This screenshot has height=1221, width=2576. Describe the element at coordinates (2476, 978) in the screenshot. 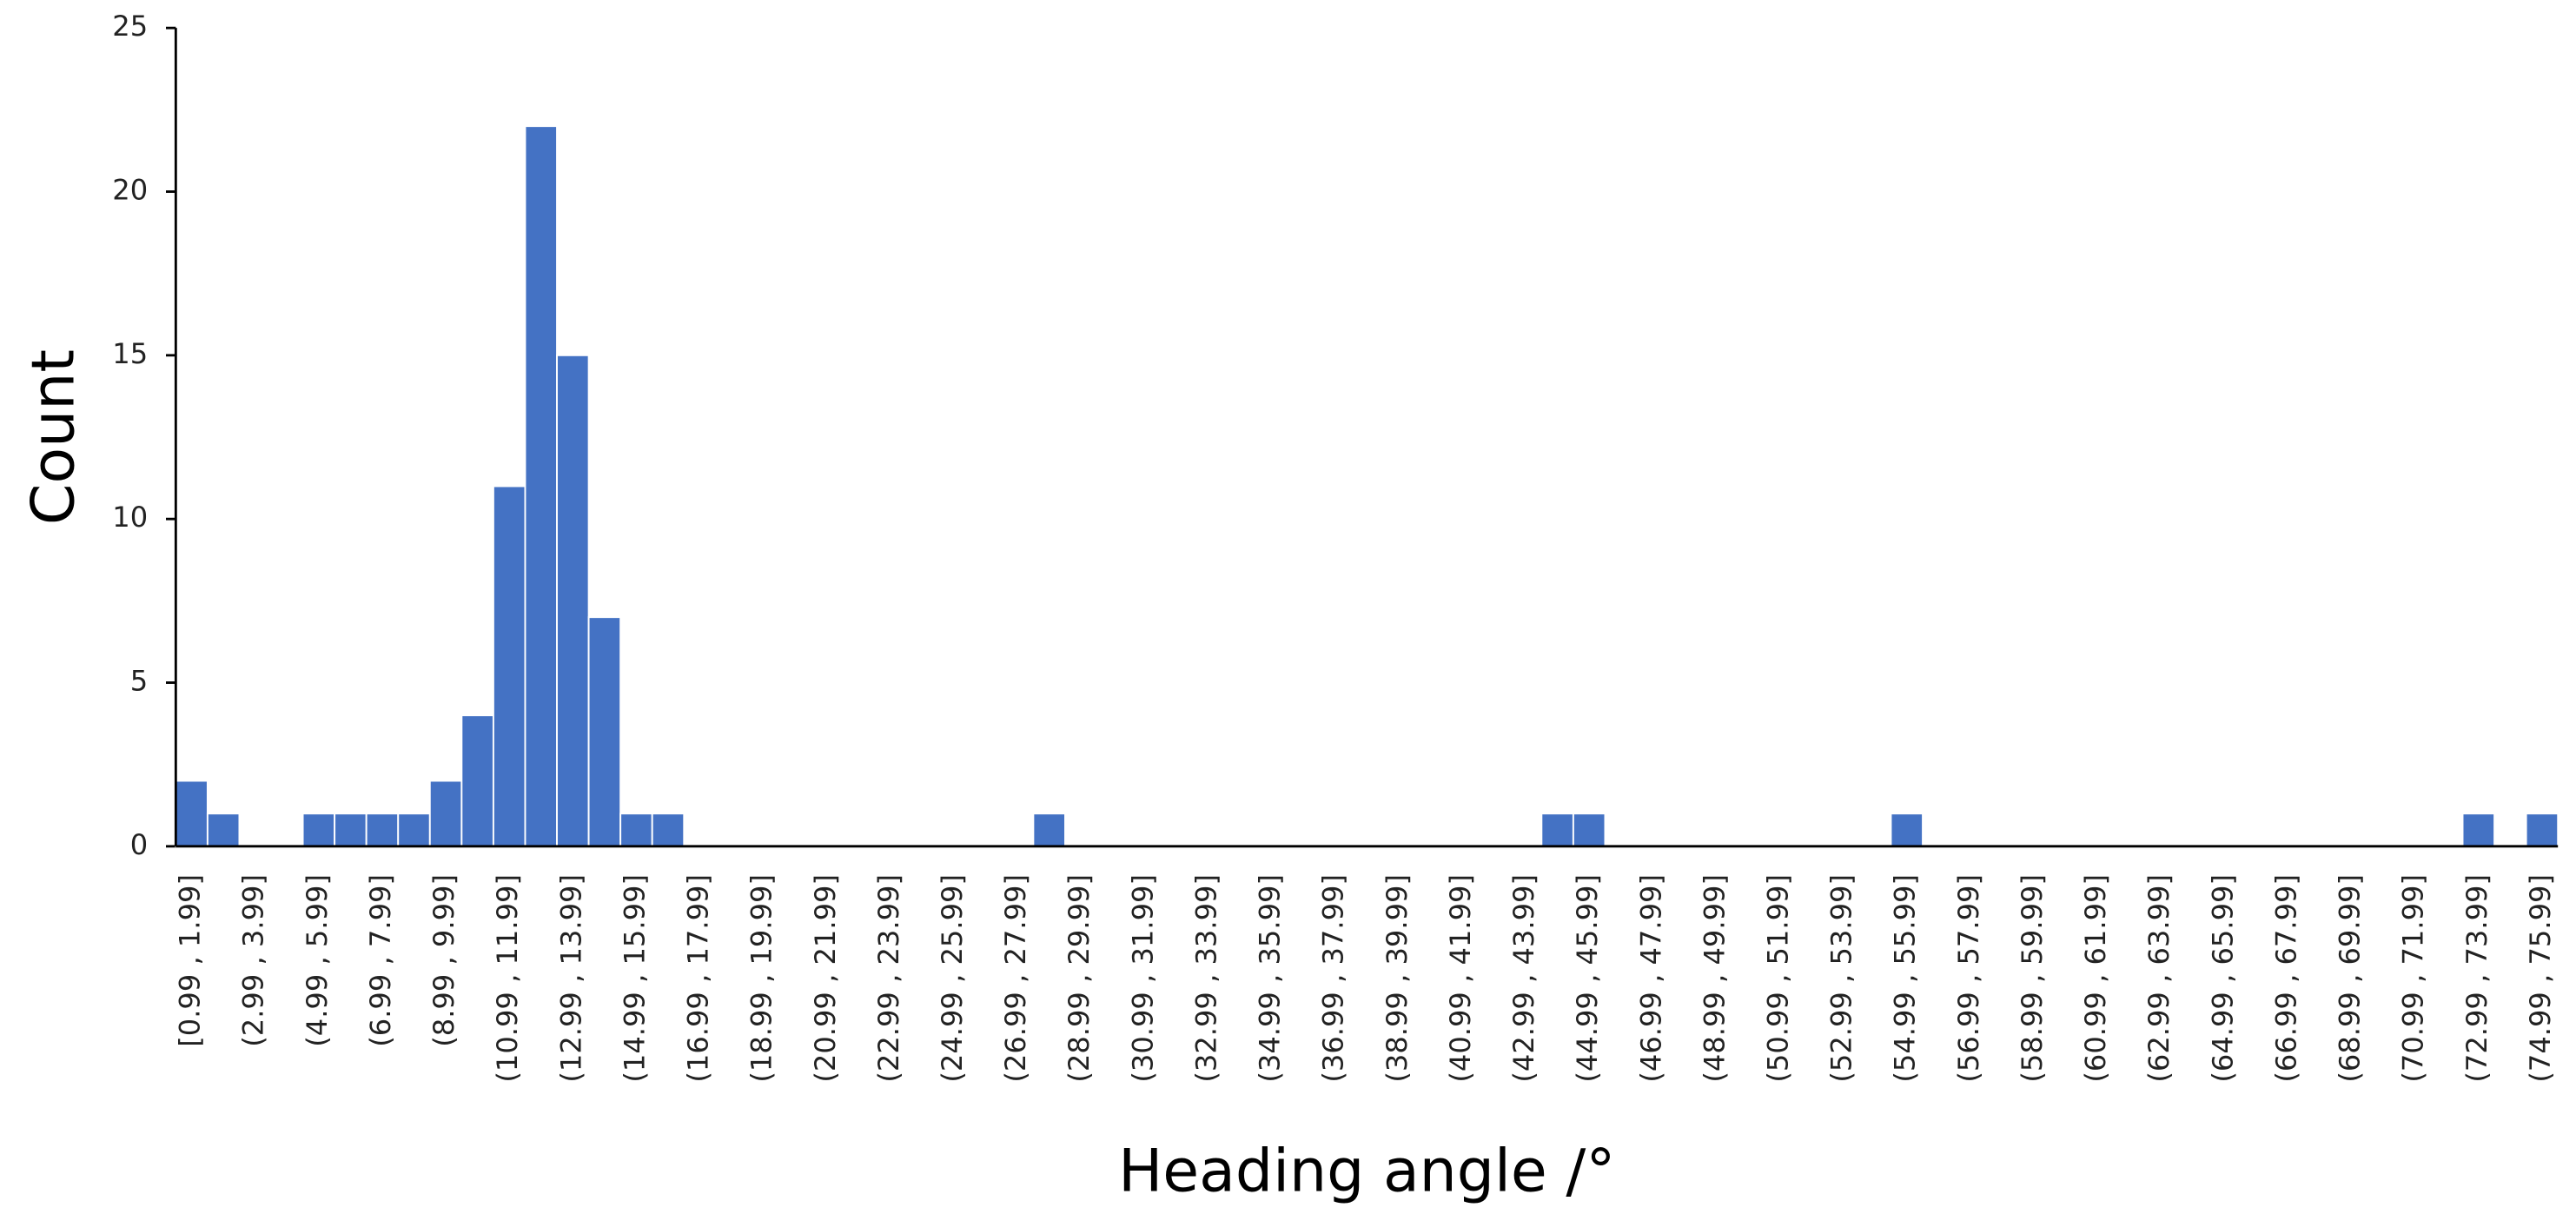

I see `x-tick-label: (72.99 , 73.99]` at that location.